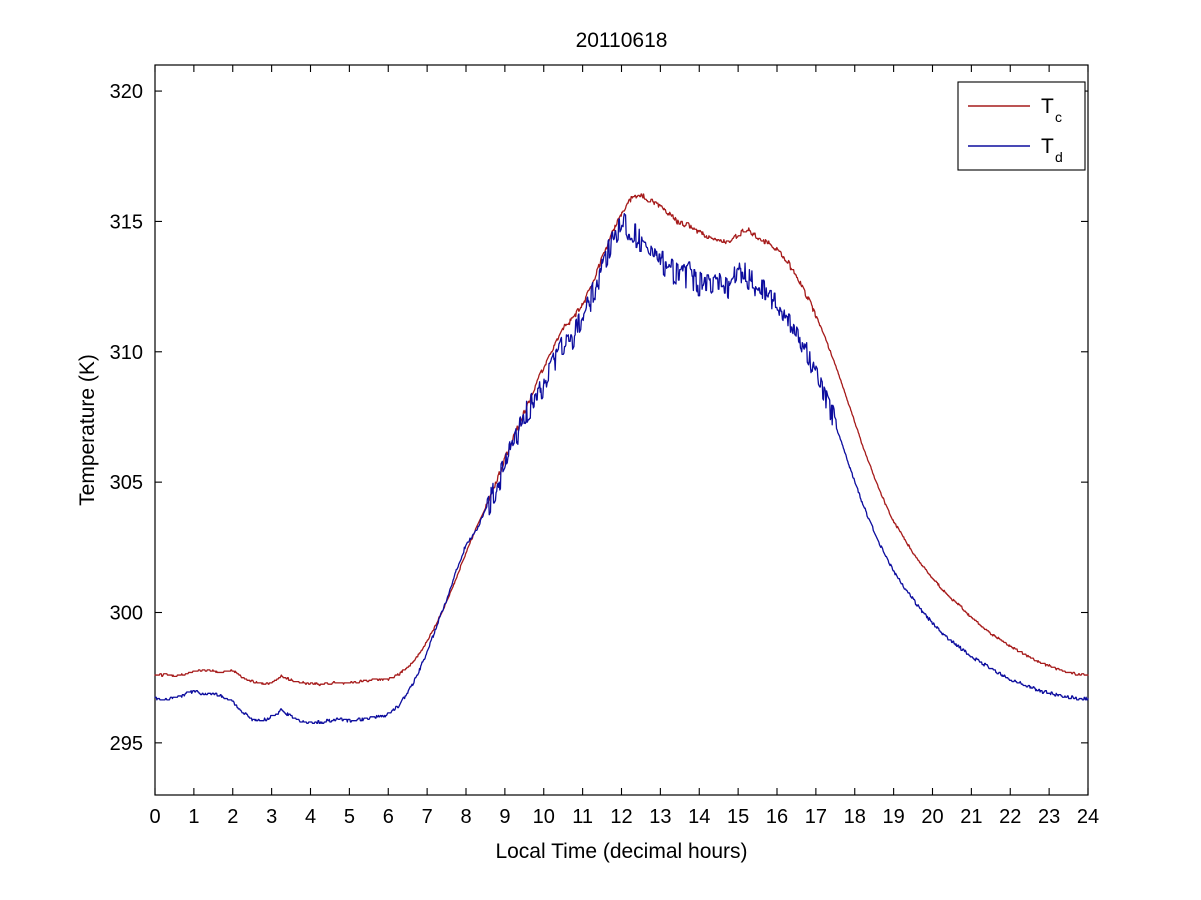 The height and width of the screenshot is (900, 1201). I want to click on x-tick-label: 19, so click(894, 817).